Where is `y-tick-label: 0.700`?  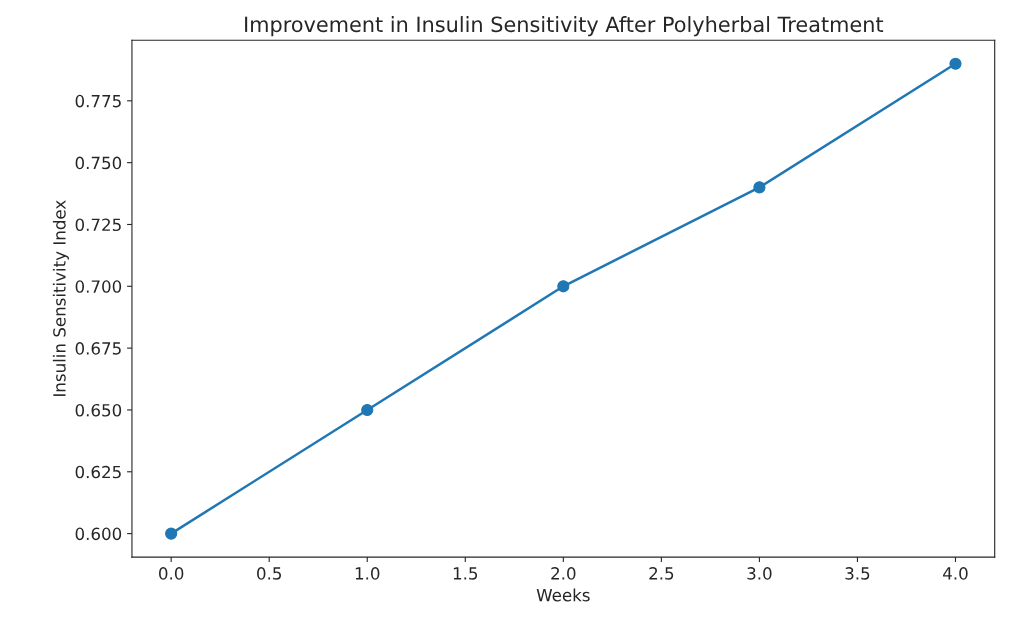
y-tick-label: 0.700 is located at coordinates (98, 286).